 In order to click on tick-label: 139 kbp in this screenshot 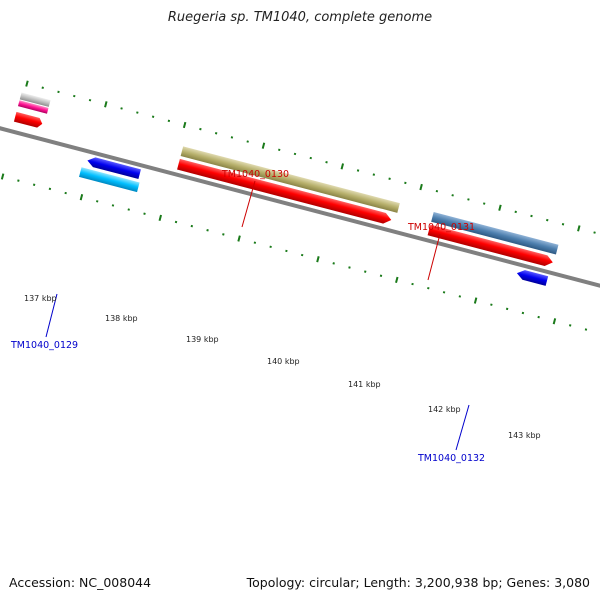, I will do `click(202, 339)`.